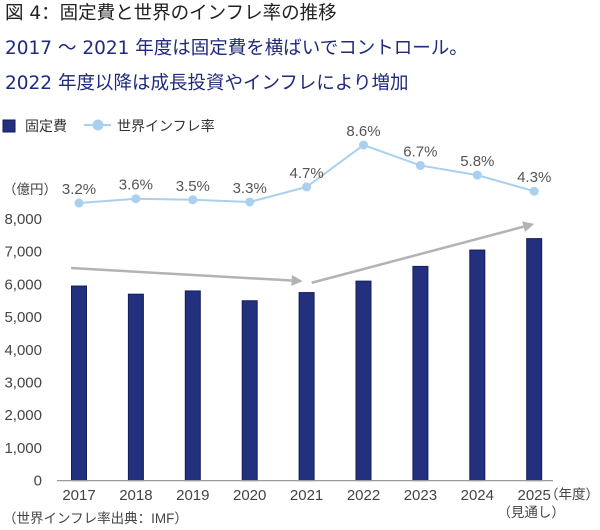 The width and height of the screenshot is (600, 530). I want to click on line-series-world-inflation: 3.2% 3.6% 3.5% 3.3% 4.7% 8.6% 6.7% 5.8% 4.3%, so click(306, 165).